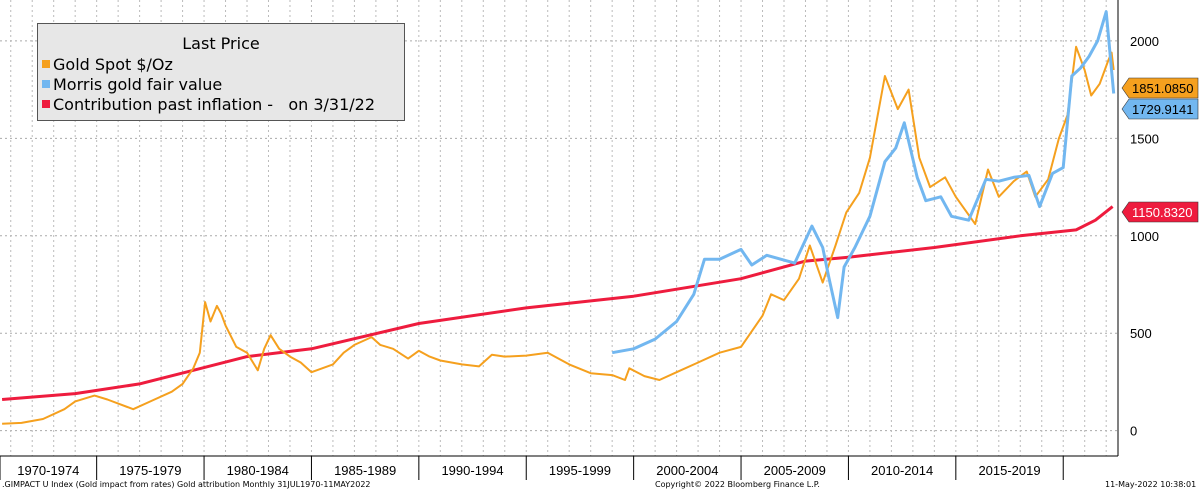 This screenshot has width=1200, height=491. Describe the element at coordinates (46, 64) in the screenshot. I see `legend-swatch-gold-spot` at that location.